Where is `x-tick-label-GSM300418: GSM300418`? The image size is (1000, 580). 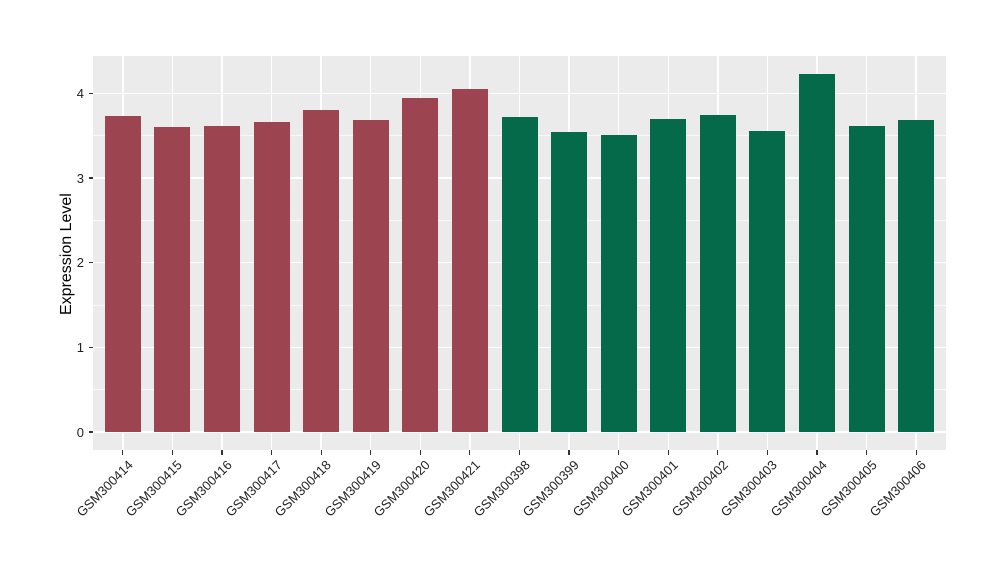
x-tick-label-GSM300418: GSM300418 is located at coordinates (303, 488).